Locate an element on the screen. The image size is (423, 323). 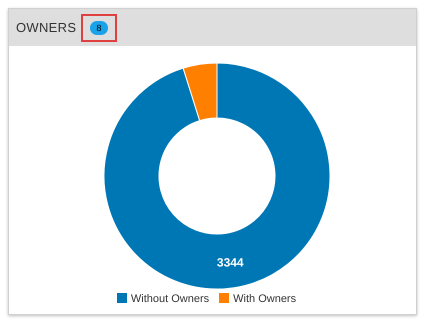
outline-box: 8 is located at coordinates (99, 28).